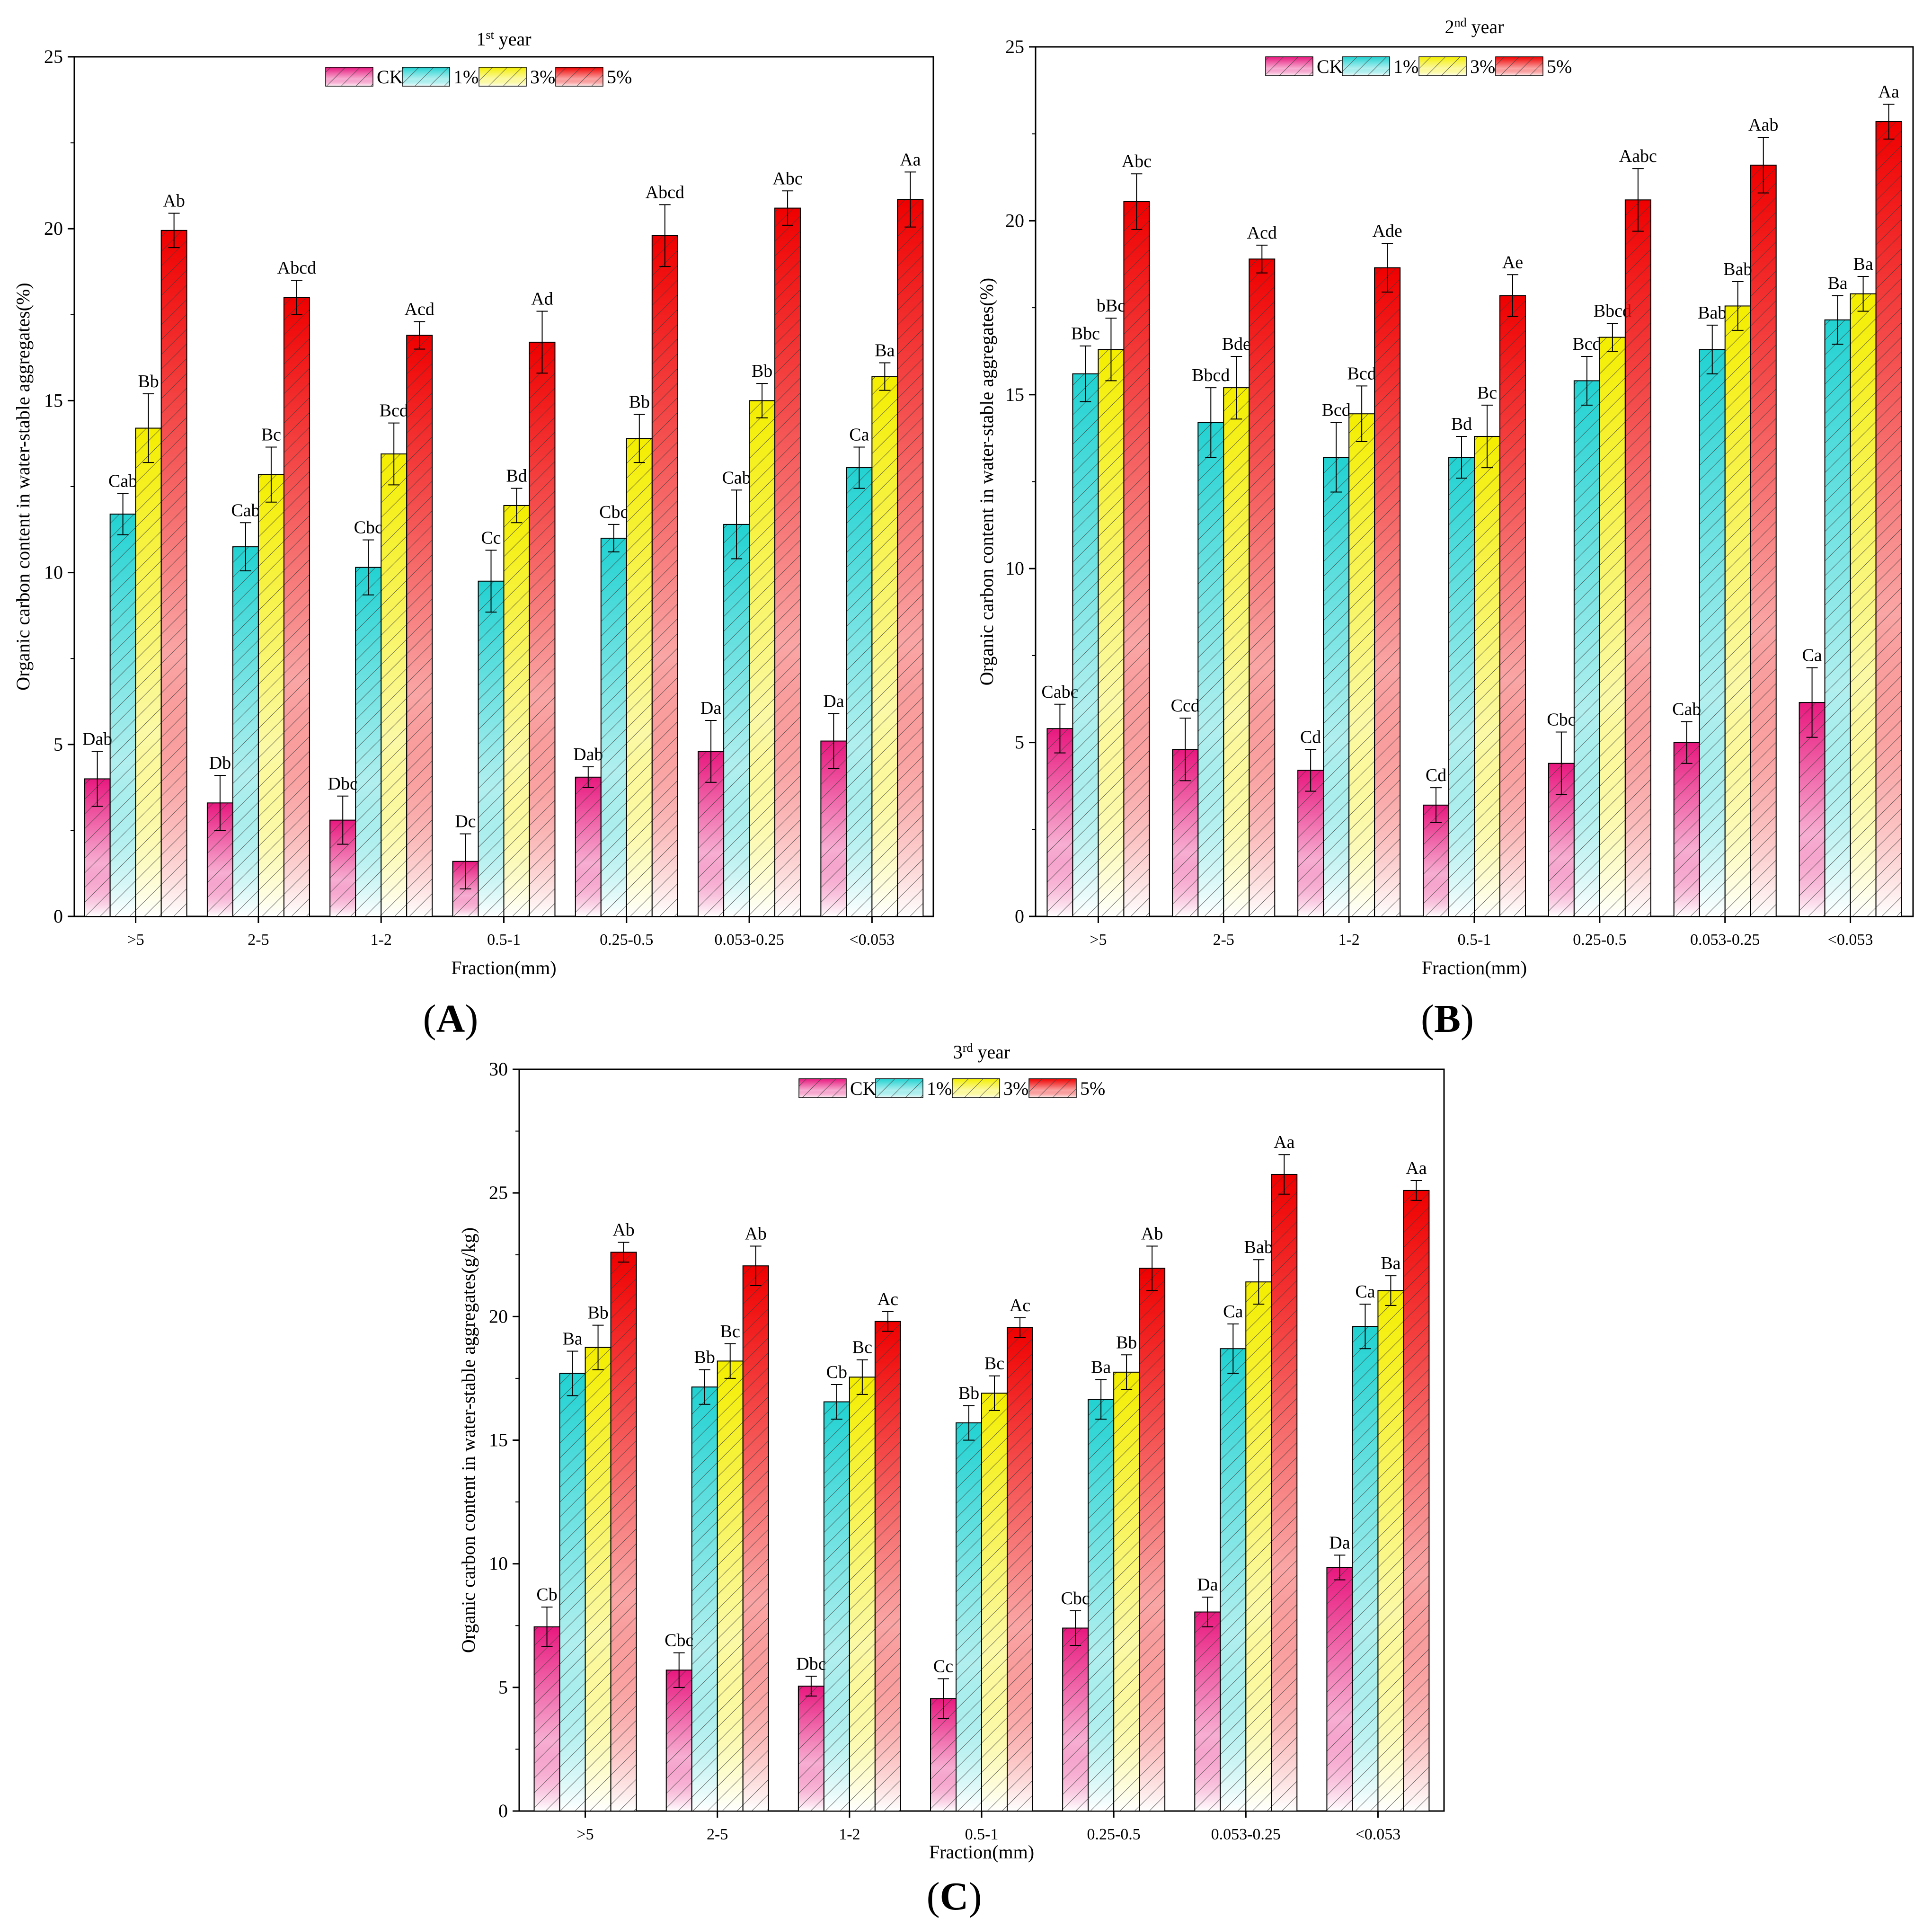 The image size is (1932, 1927). I want to click on significance-label: Ccd, so click(1185, 706).